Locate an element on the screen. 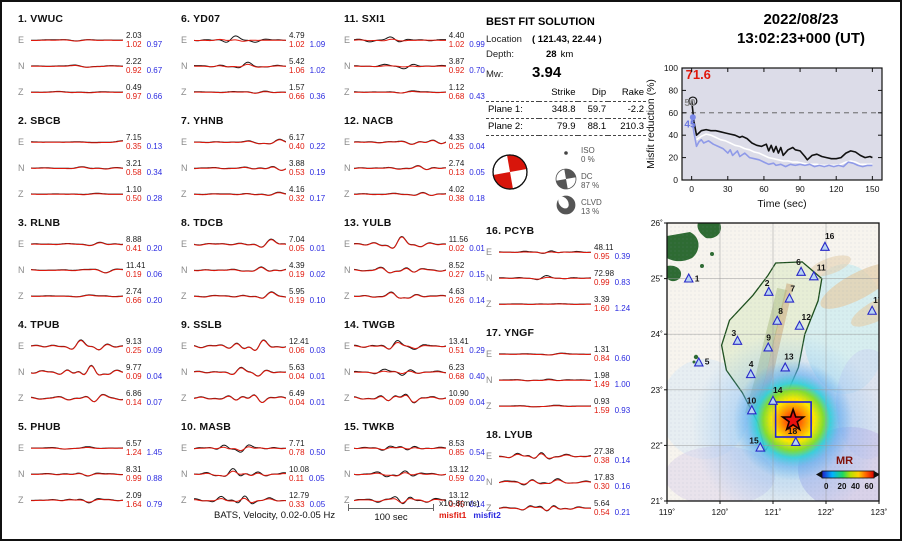  waveform-row-MASB-N: N 10.08 0.11 0.05 is located at coordinates (262, 474).